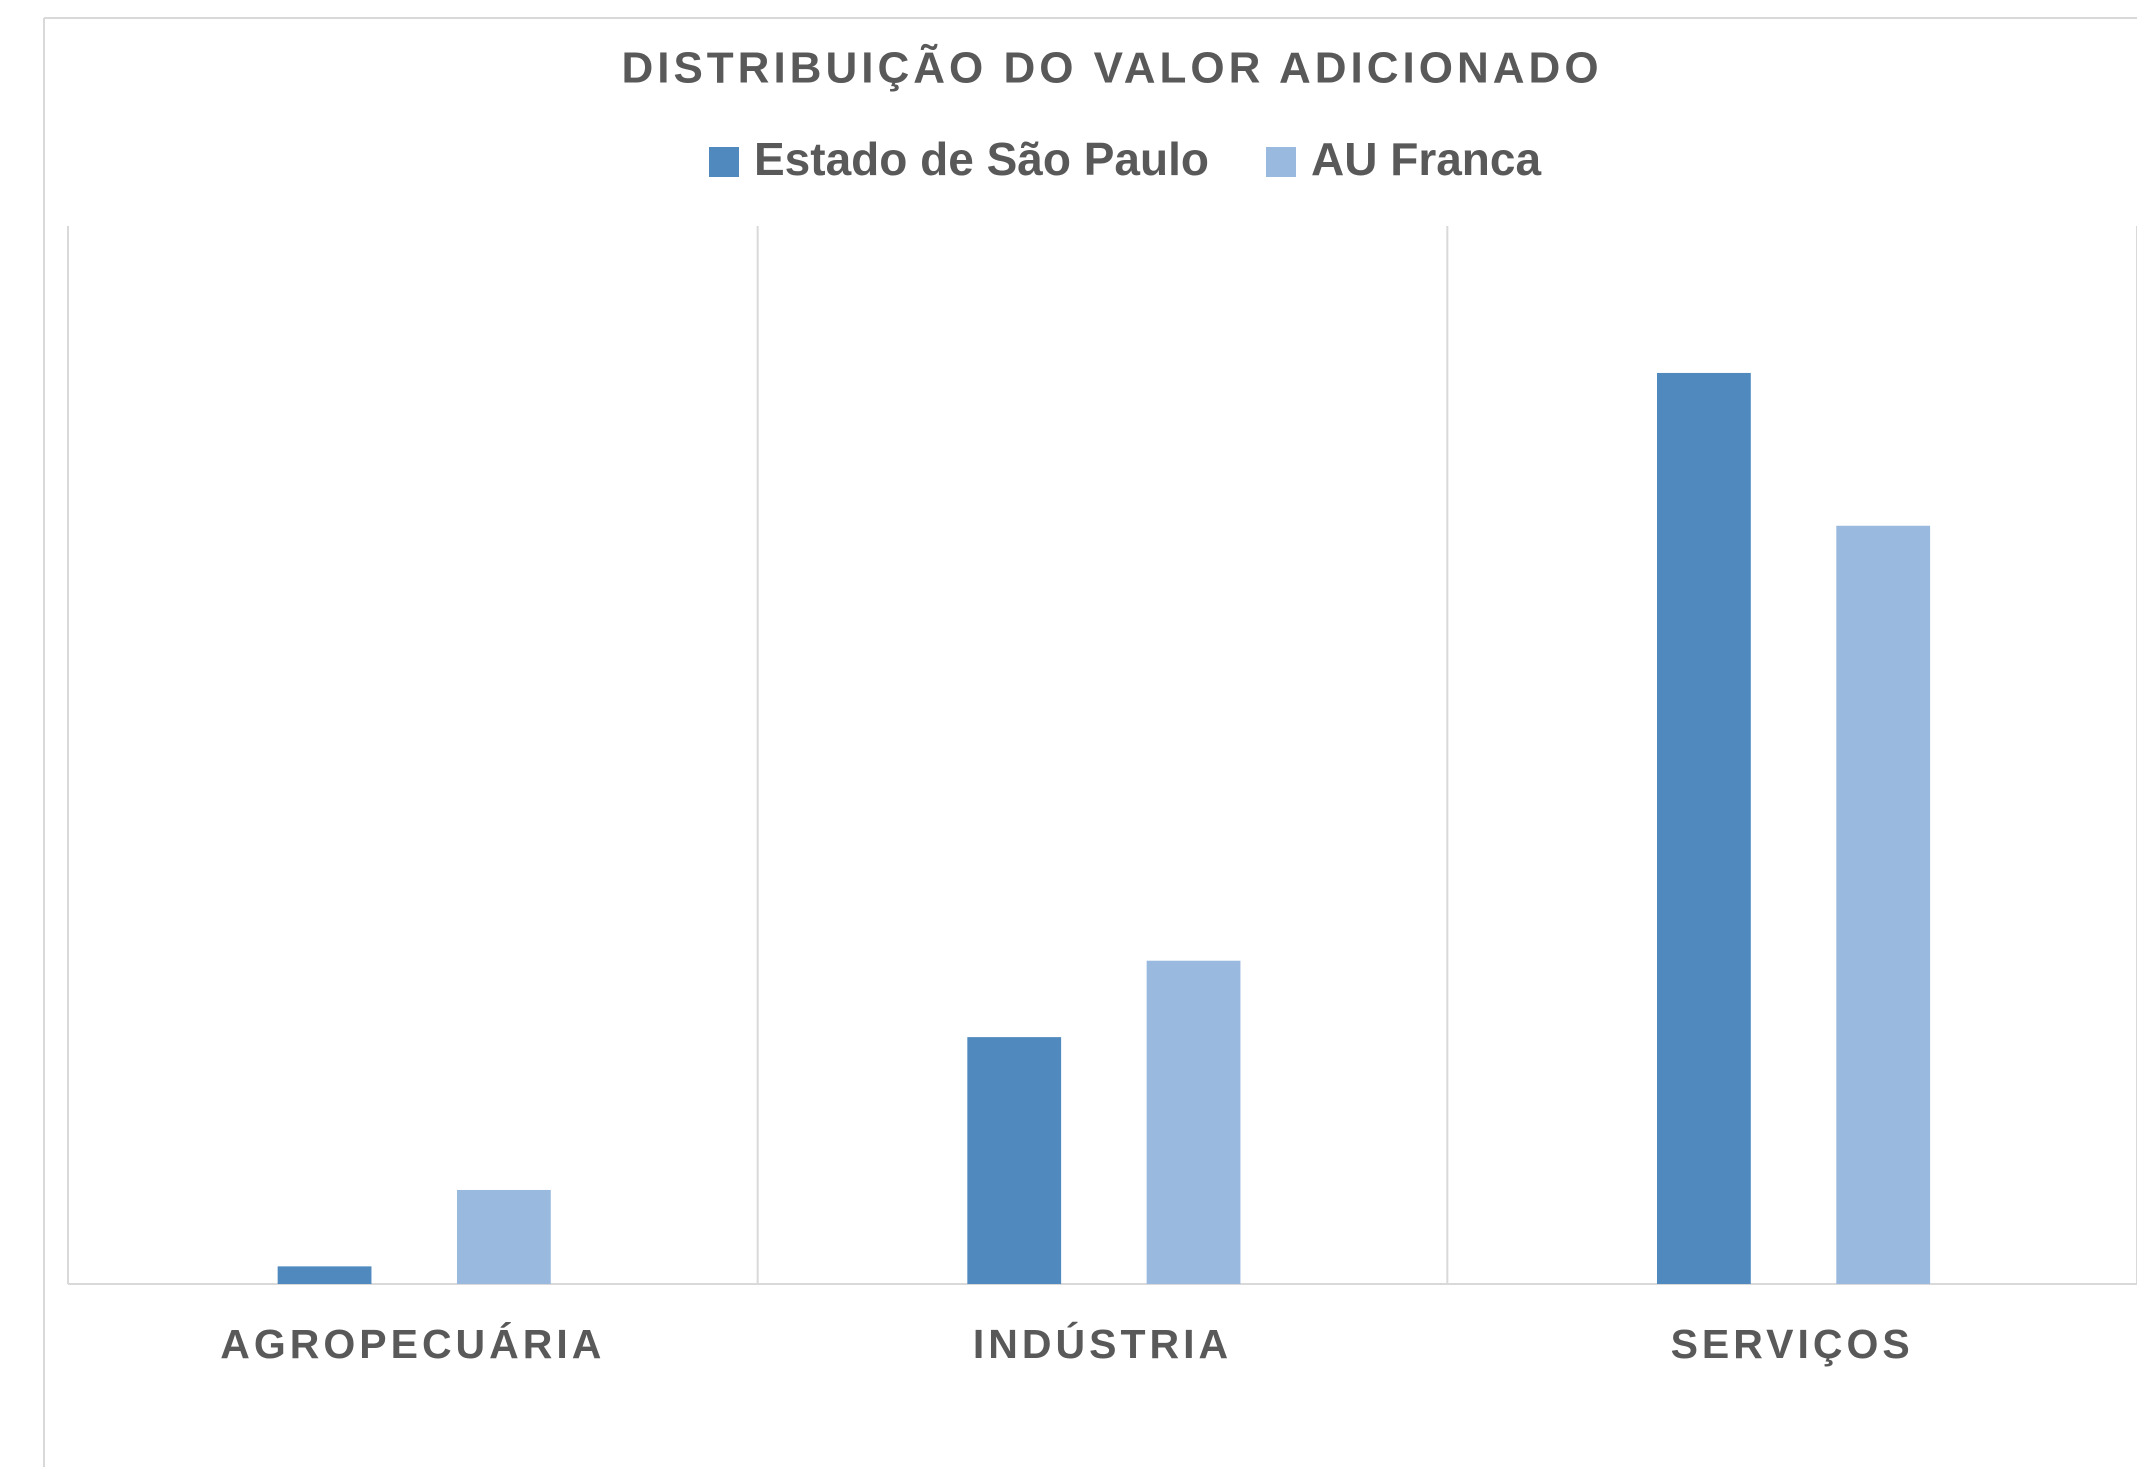  What do you see at coordinates (981, 159) in the screenshot?
I see `legend-label: Estado de São Paulo` at bounding box center [981, 159].